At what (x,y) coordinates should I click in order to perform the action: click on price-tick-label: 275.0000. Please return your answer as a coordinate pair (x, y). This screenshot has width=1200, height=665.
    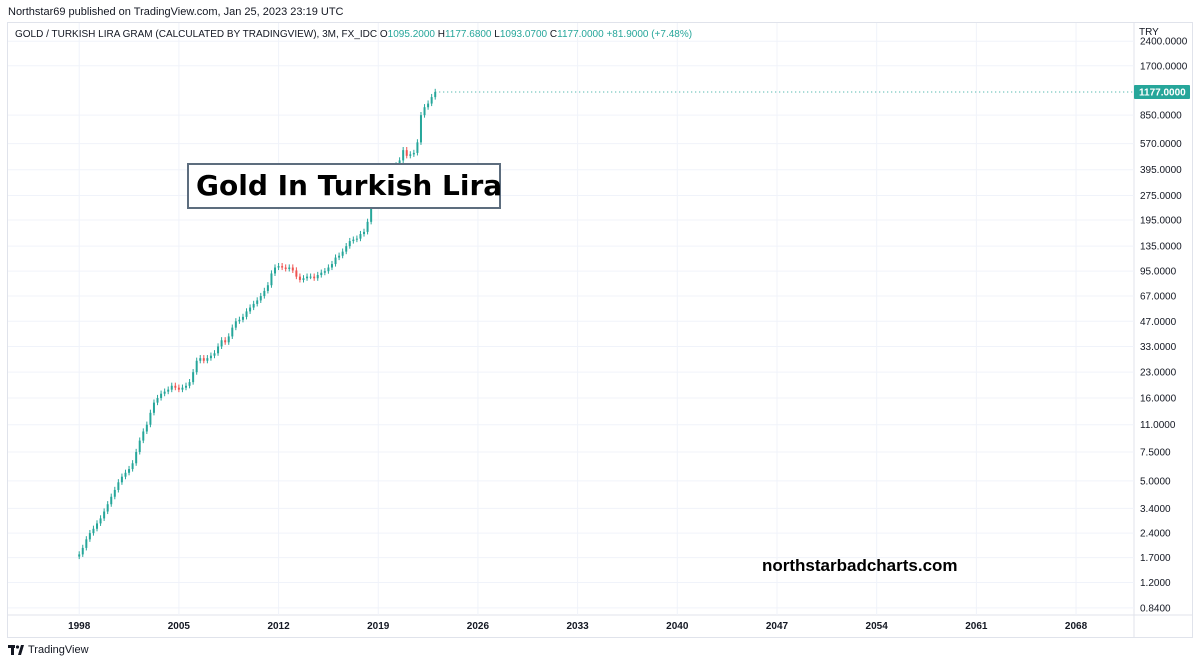
    Looking at the image, I should click on (1161, 196).